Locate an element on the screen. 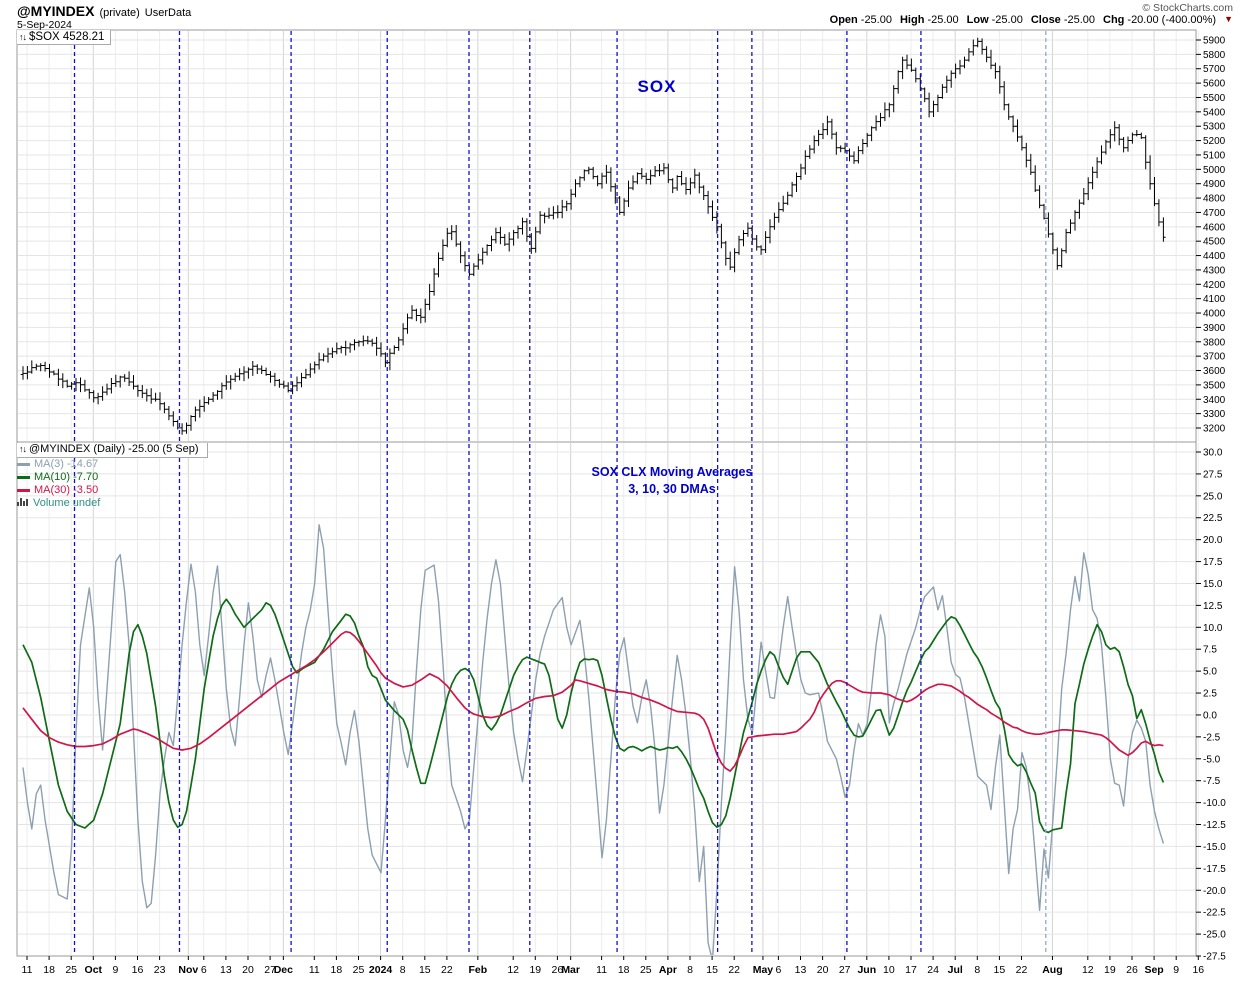 The image size is (1240, 982). price-symbol-label: ↑↓ $SOX 4528.21 is located at coordinates (64, 37).